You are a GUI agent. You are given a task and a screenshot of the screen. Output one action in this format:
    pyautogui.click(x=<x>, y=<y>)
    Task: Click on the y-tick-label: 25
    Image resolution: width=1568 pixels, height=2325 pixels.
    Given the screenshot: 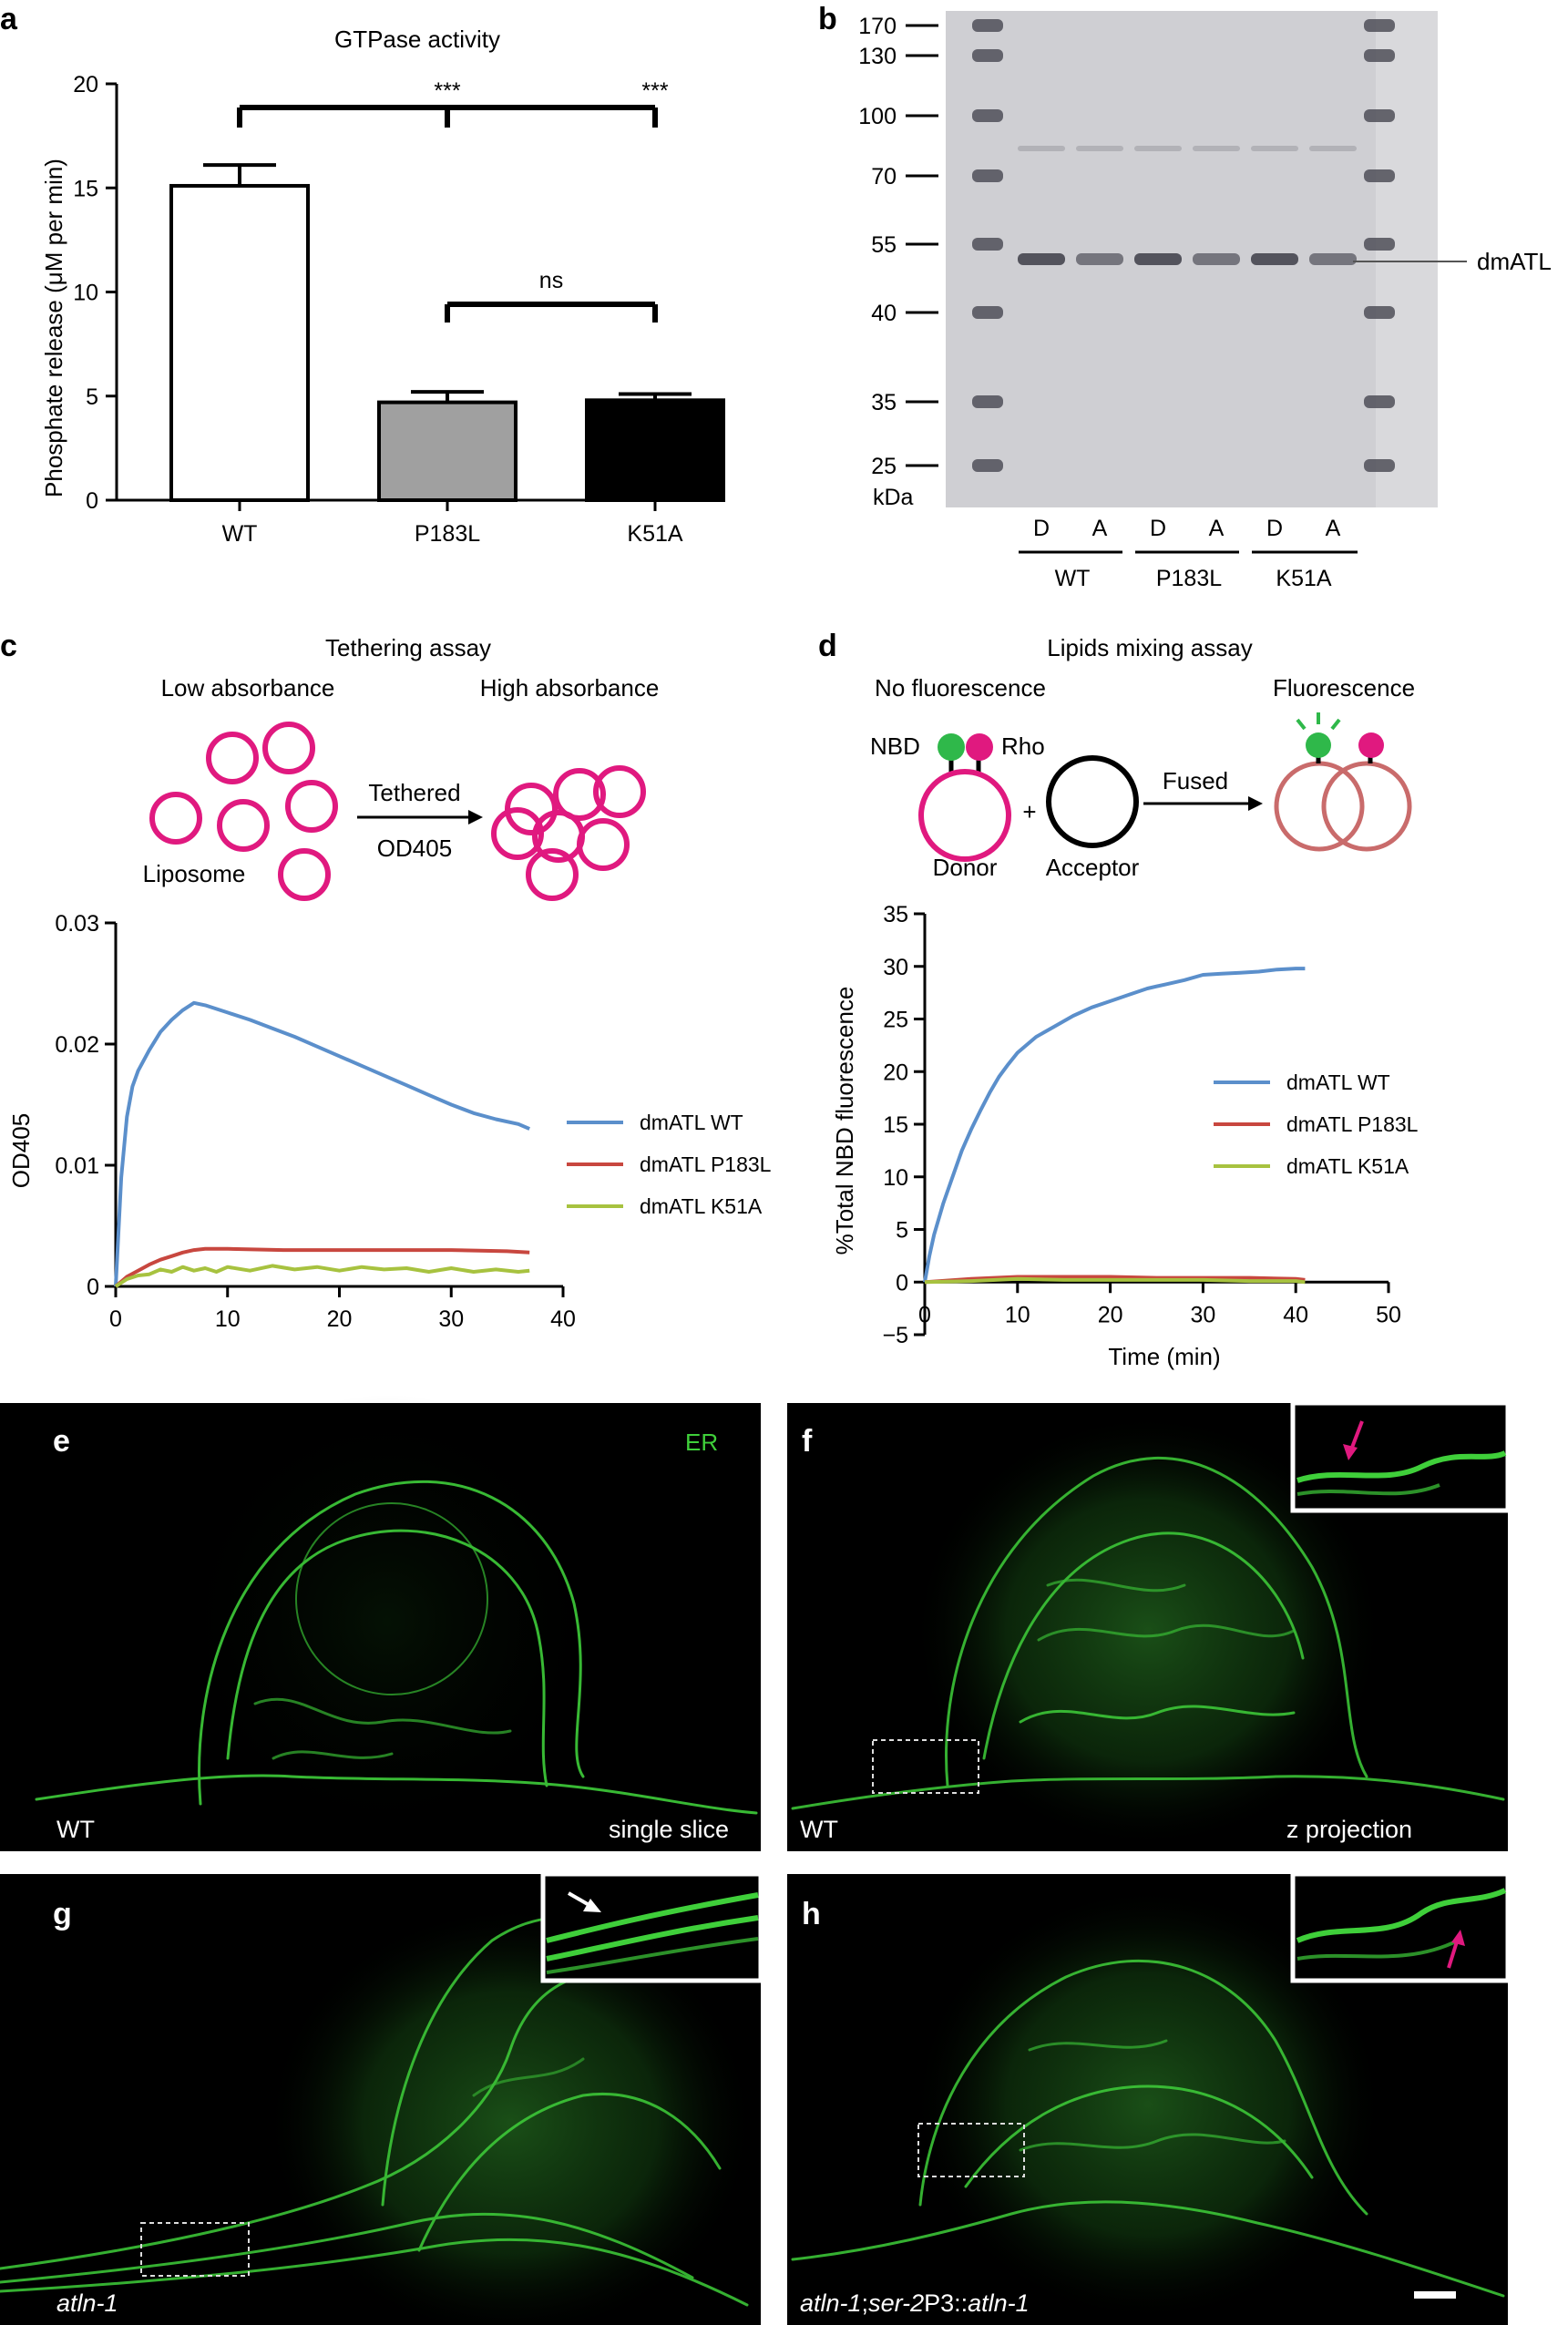 What is the action you would take?
    pyautogui.click(x=895, y=1021)
    